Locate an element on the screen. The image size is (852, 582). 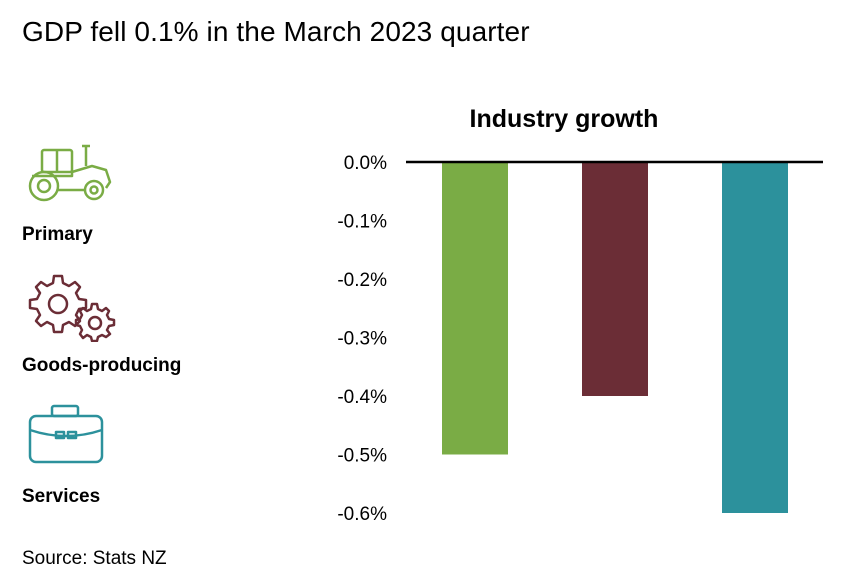
tractor-icon is located at coordinates (70, 173).